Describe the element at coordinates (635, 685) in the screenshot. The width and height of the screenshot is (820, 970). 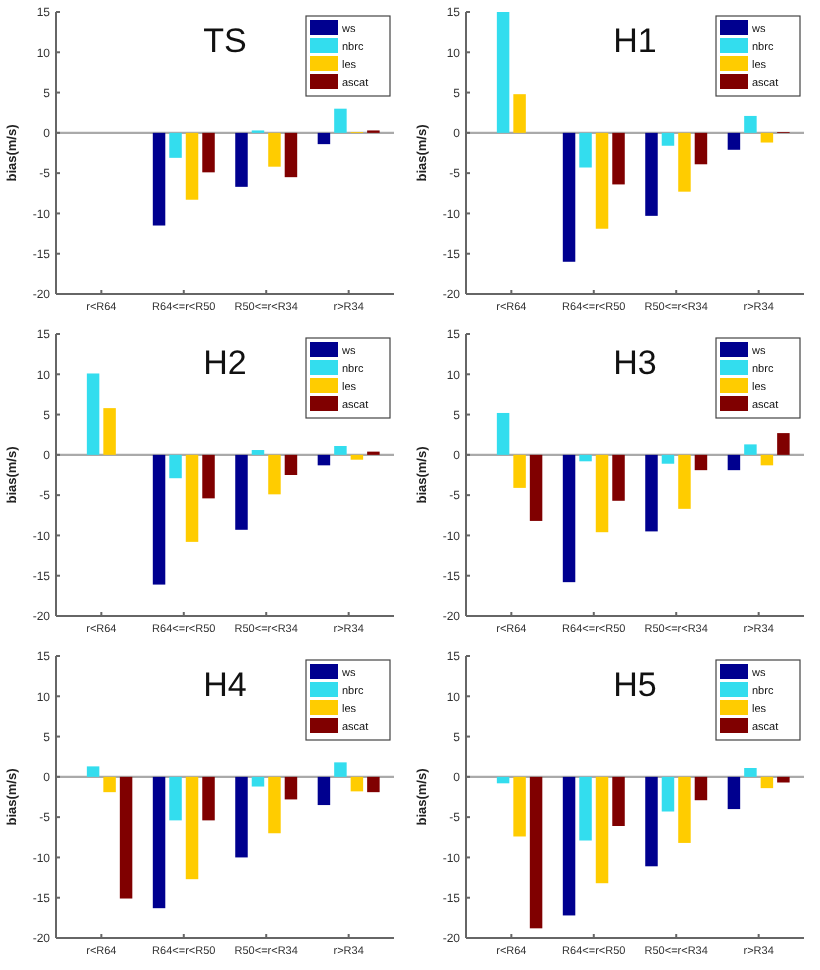
I see `chart-title: H5` at that location.